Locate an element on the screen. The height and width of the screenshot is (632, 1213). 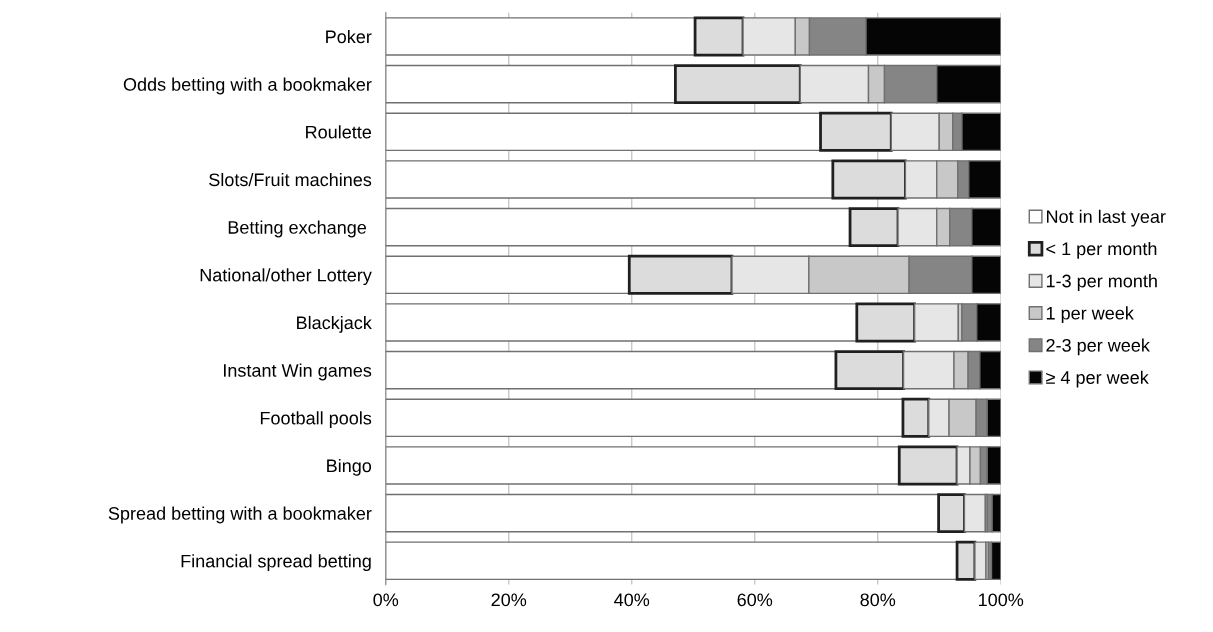
x-tick-label: 0% is located at coordinates (386, 600).